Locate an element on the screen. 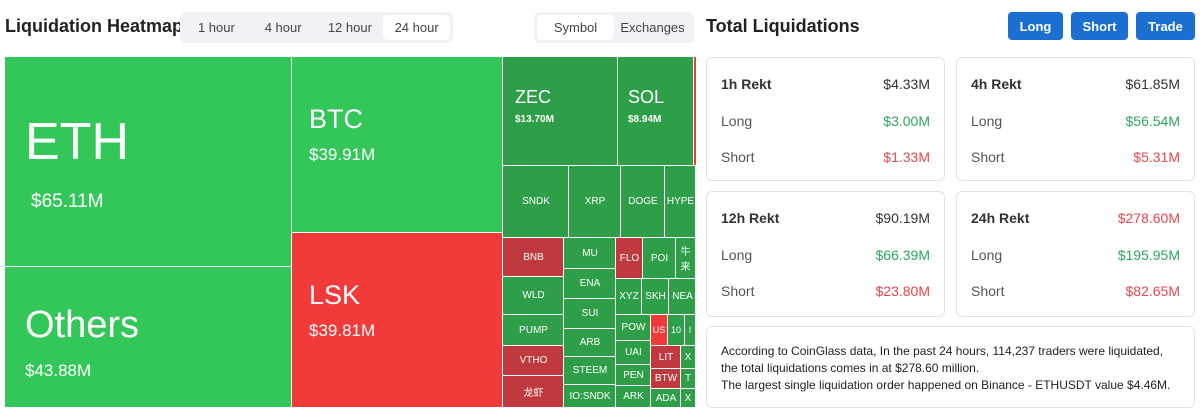 The image size is (1200, 411). card-value: $82.65M is located at coordinates (1152, 291).